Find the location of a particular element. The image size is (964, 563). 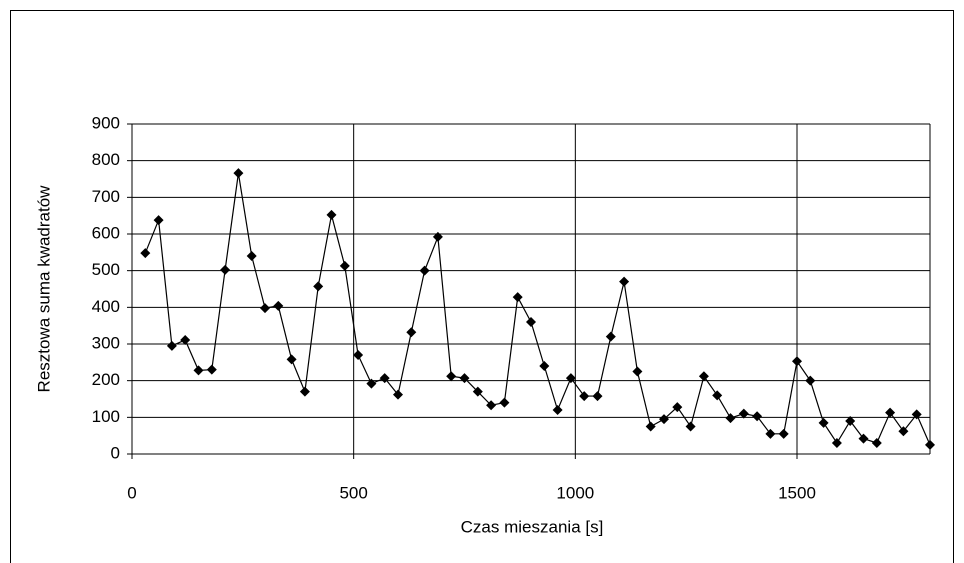

y-tick-label: 300 is located at coordinates (106, 342).